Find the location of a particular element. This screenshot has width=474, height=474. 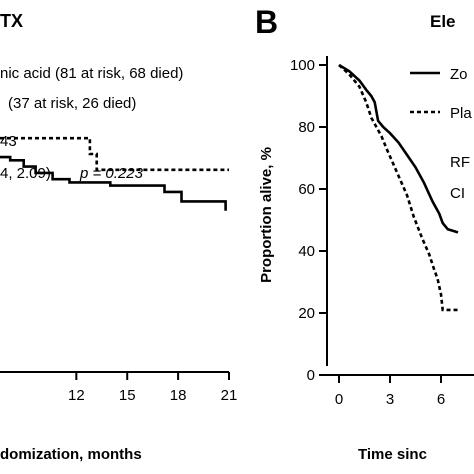

panel-b-title: Ele is located at coordinates (443, 21).